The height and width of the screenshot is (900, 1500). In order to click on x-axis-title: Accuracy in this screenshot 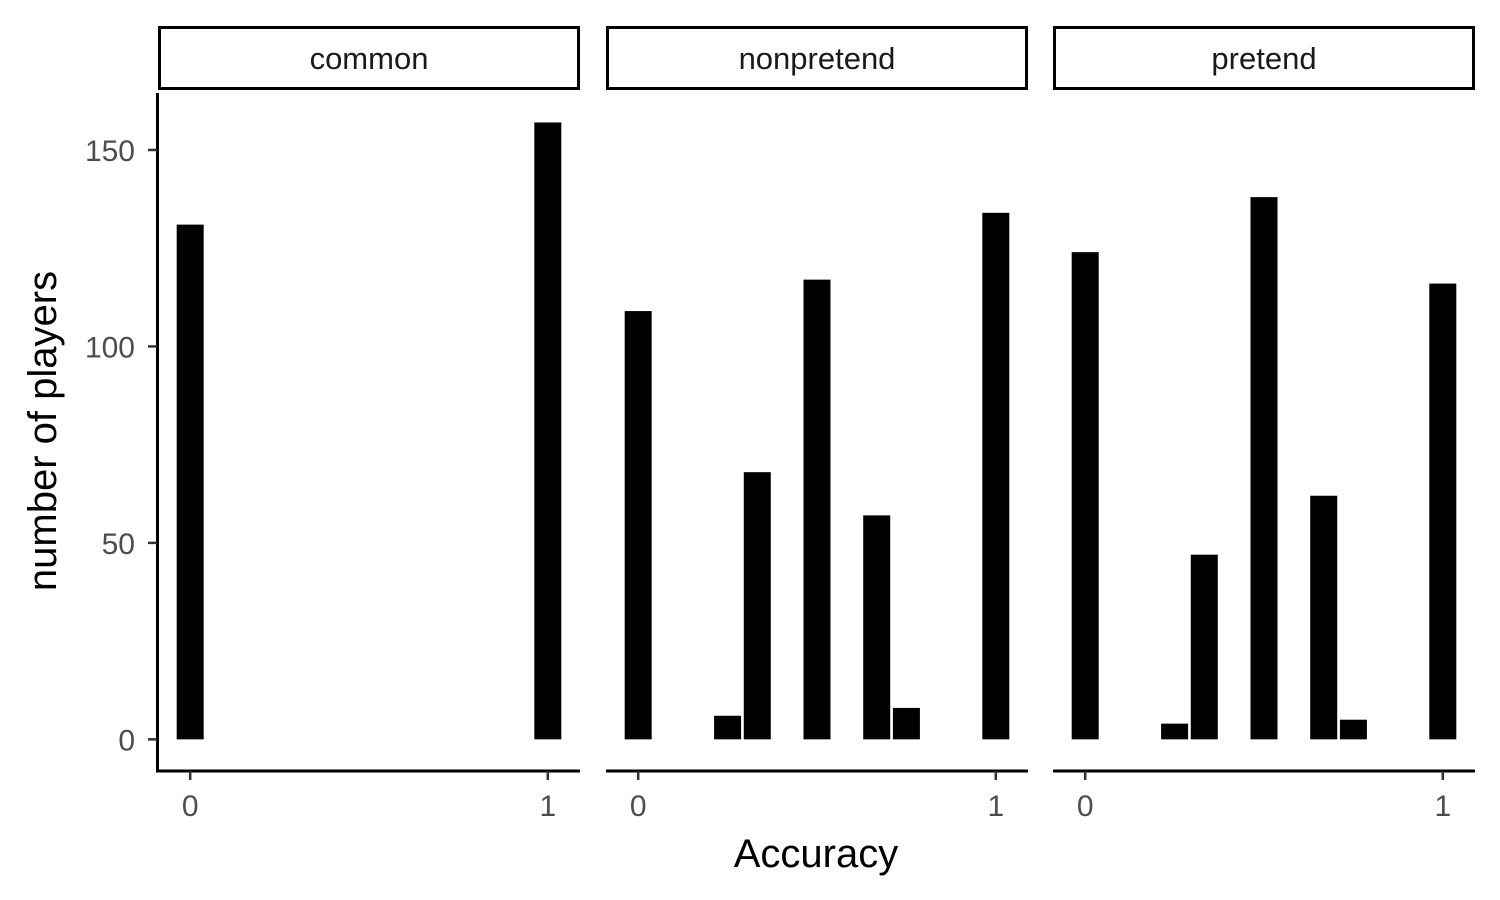, I will do `click(816, 854)`.